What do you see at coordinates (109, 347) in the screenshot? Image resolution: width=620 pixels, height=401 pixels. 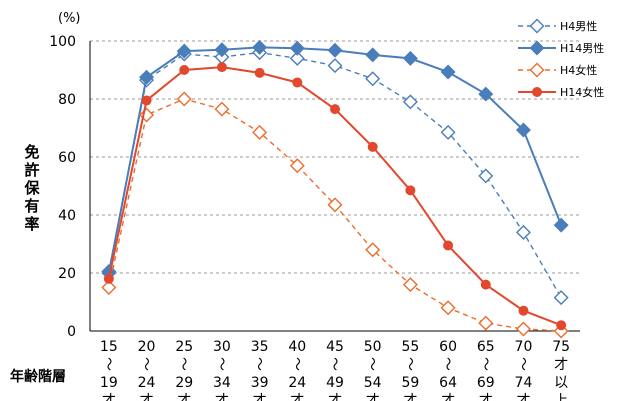 I see `x-category-0-part-0: 15` at bounding box center [109, 347].